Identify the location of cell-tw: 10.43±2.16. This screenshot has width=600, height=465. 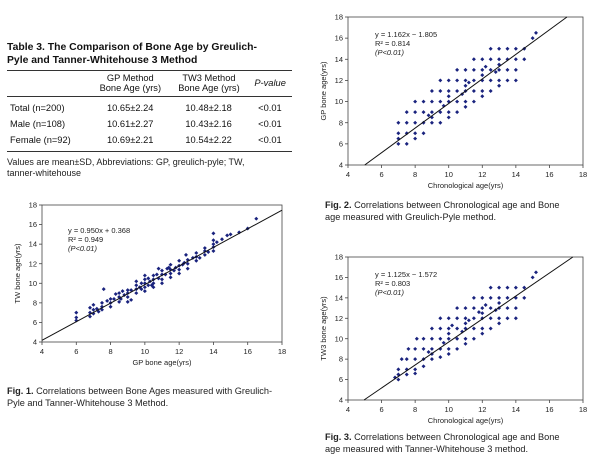
(208, 124).